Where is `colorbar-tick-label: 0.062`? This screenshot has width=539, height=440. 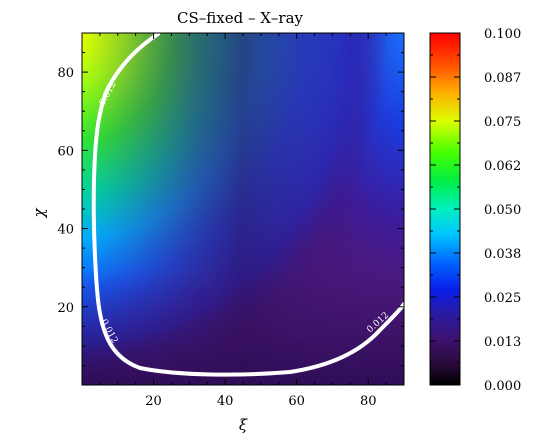 colorbar-tick-label: 0.062 is located at coordinates (502, 166).